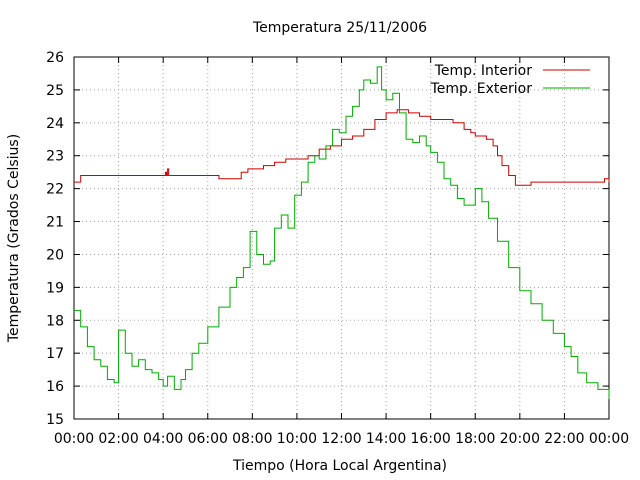 Image resolution: width=640 pixels, height=480 pixels. I want to click on x-tick-label: 14:00, so click(386, 439).